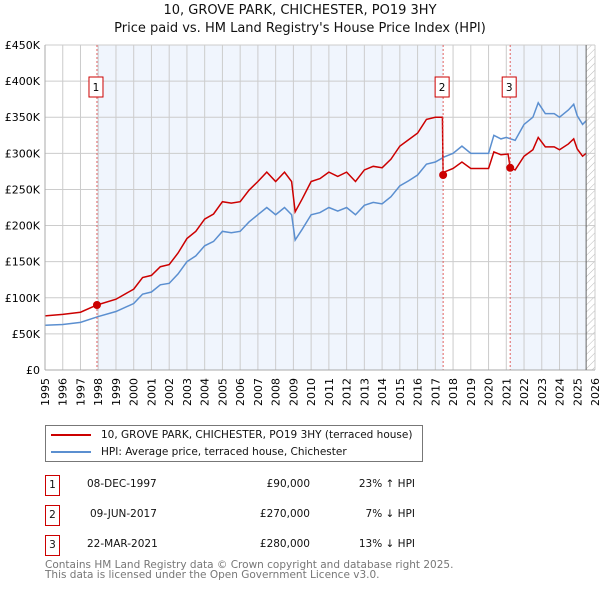  I want to click on y-tick-label: £100K, so click(23, 298).